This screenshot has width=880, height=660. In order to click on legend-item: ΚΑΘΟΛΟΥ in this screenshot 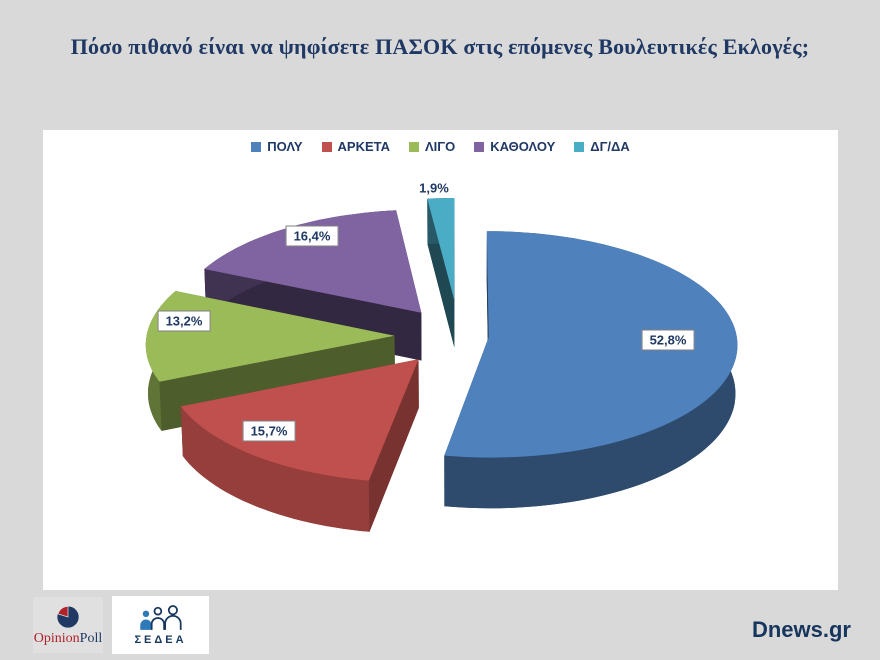, I will do `click(514, 146)`.